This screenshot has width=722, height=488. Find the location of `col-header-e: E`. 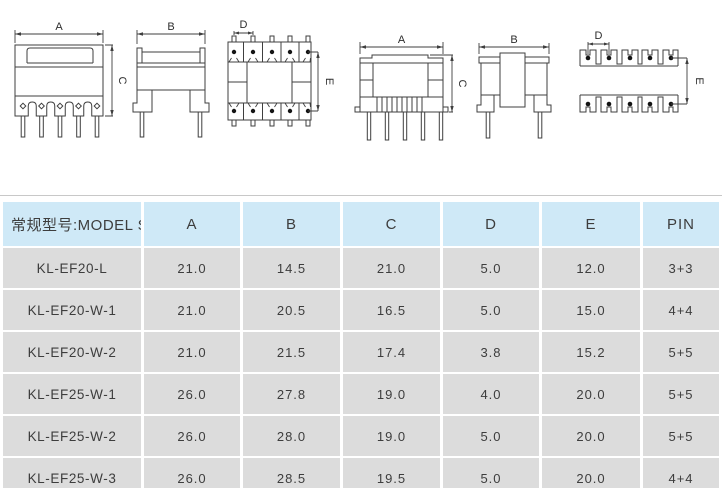

col-header-e: E is located at coordinates (591, 224).